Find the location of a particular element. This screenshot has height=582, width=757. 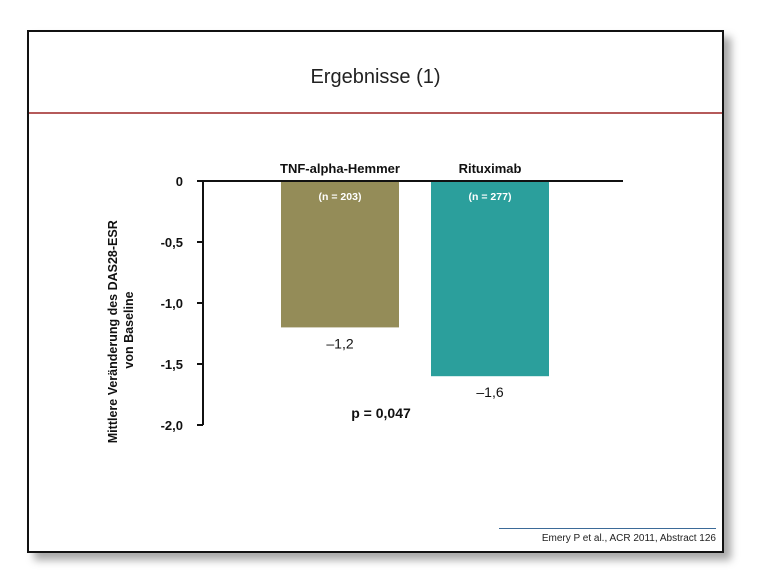

y-tick-label: -1,5 is located at coordinates (172, 364).